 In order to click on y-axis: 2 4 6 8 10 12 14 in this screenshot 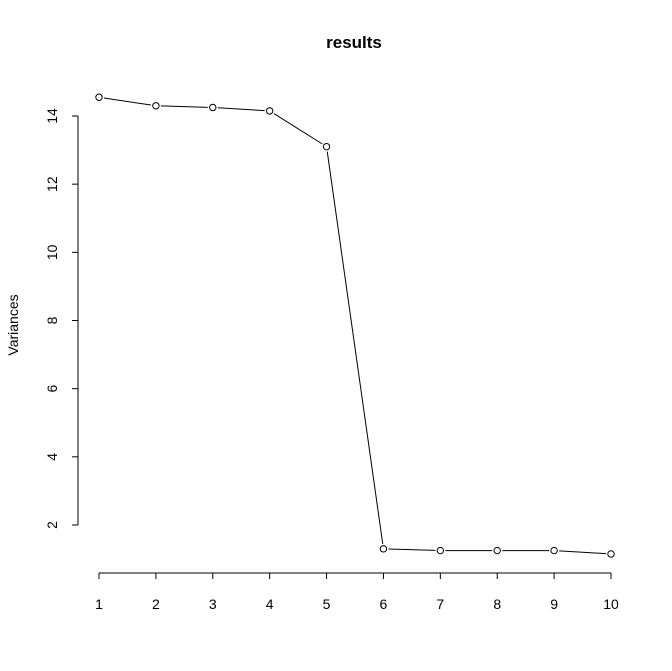, I will do `click(61, 318)`.